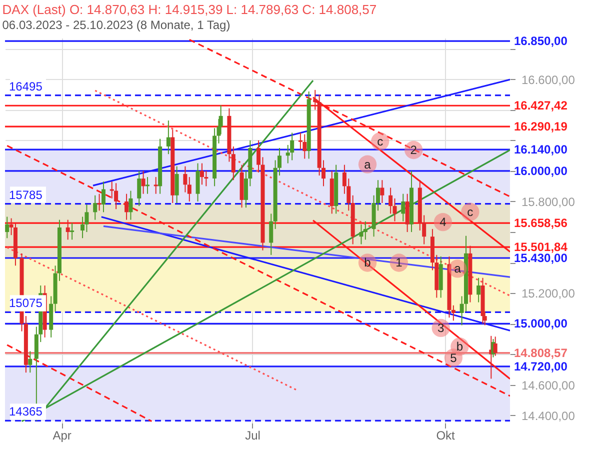 The image size is (595, 450). What do you see at coordinates (541, 247) in the screenshot?
I see `ref-line-label: 15.501,84` at bounding box center [541, 247].